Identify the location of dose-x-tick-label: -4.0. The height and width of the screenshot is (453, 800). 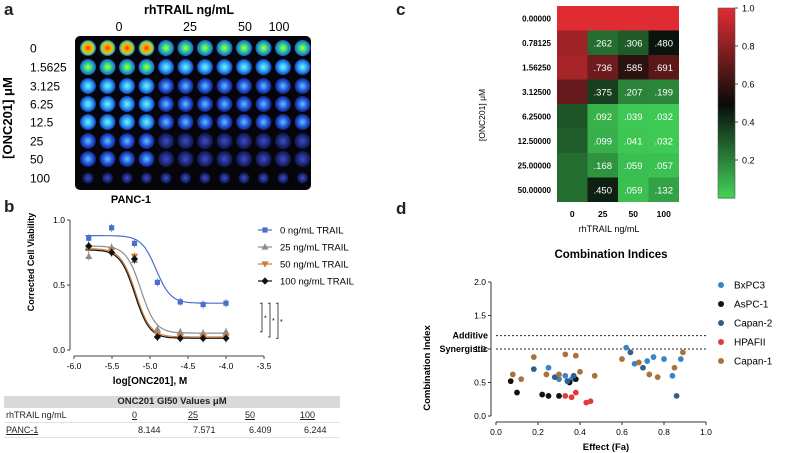
(226, 366).